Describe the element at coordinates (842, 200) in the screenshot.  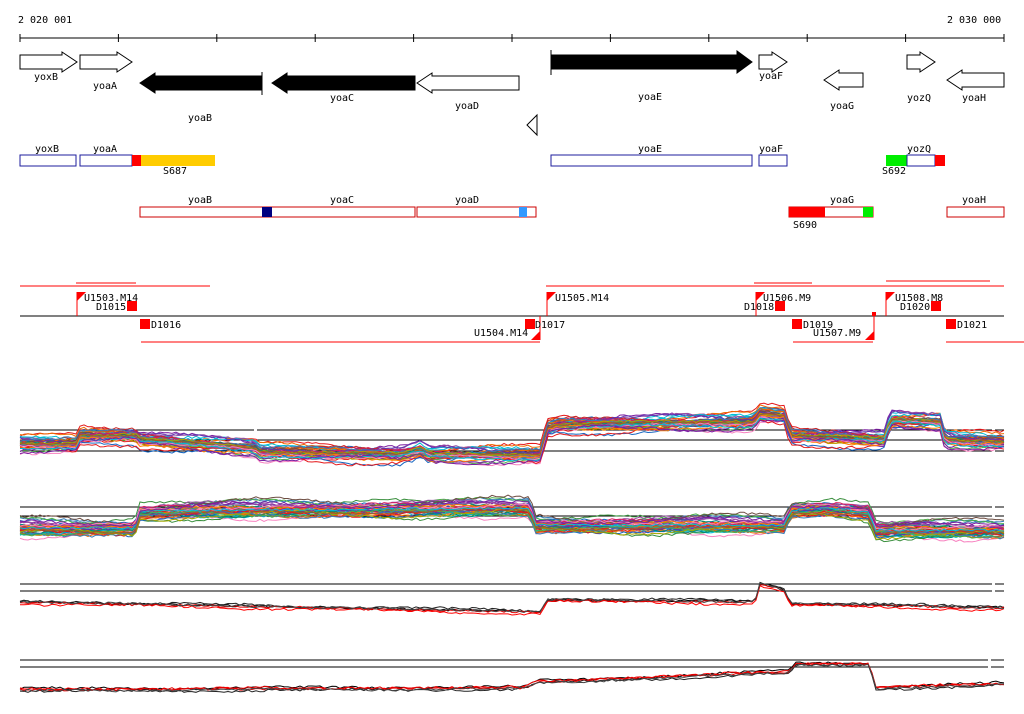
I see `feature-label: yoaG` at that location.